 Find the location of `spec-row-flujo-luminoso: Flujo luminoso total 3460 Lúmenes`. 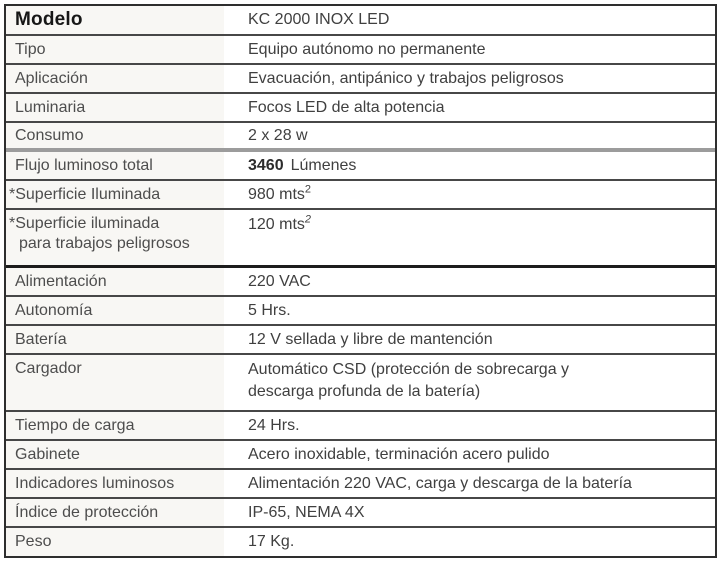

spec-row-flujo-luminoso: Flujo luminoso total 3460 Lúmenes is located at coordinates (360, 166).